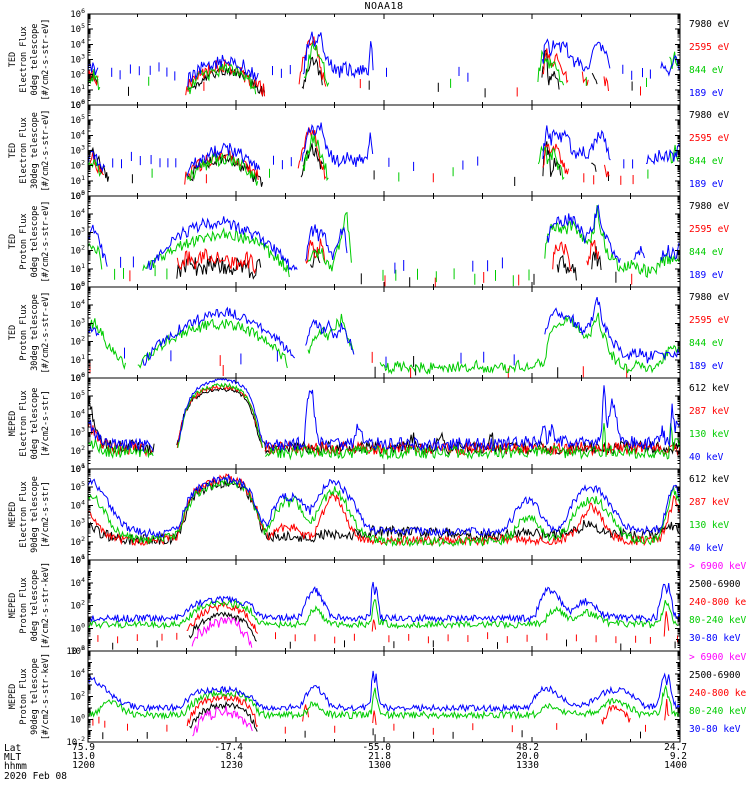  I want to click on axis-tick-hhmm: 1230, so click(231, 765).